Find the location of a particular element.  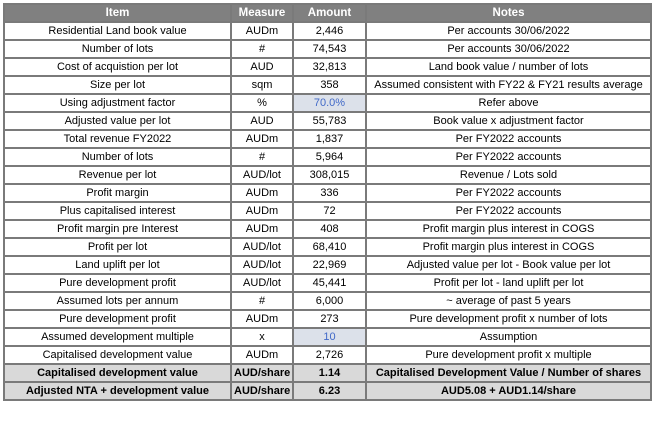

amount-cell: 32,813 is located at coordinates (329, 67).